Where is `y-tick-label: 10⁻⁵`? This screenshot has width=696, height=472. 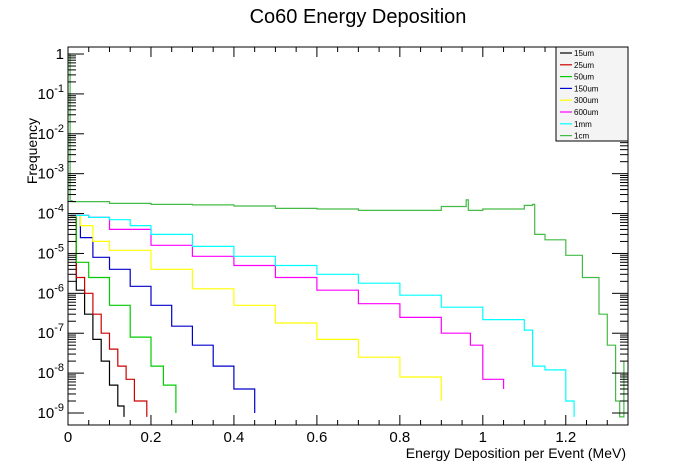 y-tick-label: 10⁻⁵ is located at coordinates (51, 252).